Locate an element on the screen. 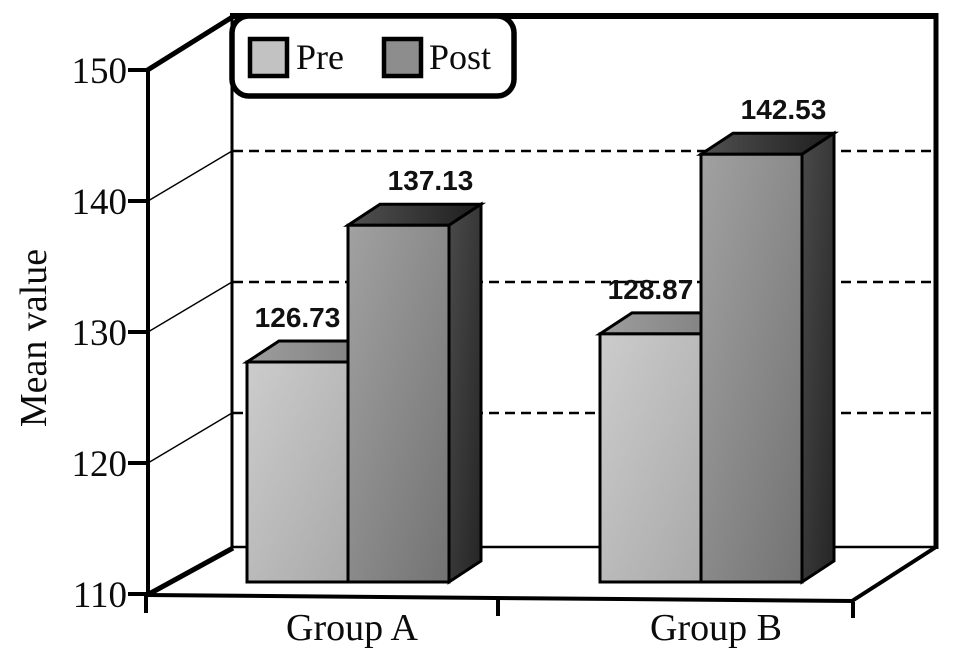 This screenshot has height=654, width=960. bar-pre-group-b is located at coordinates (650, 458).